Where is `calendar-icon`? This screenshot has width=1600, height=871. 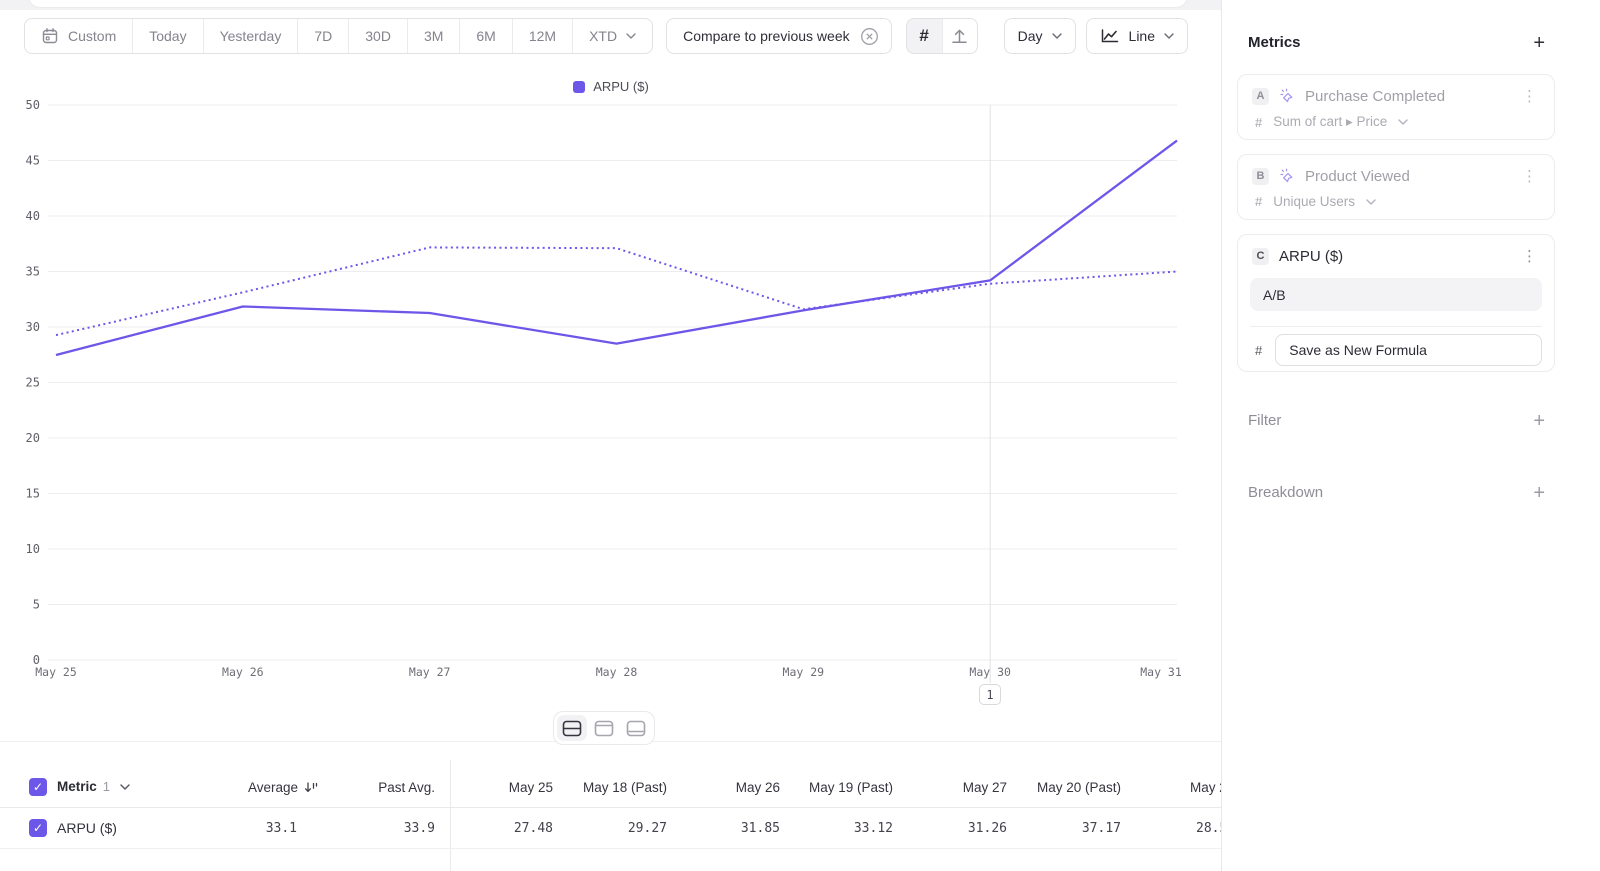 calendar-icon is located at coordinates (50, 36).